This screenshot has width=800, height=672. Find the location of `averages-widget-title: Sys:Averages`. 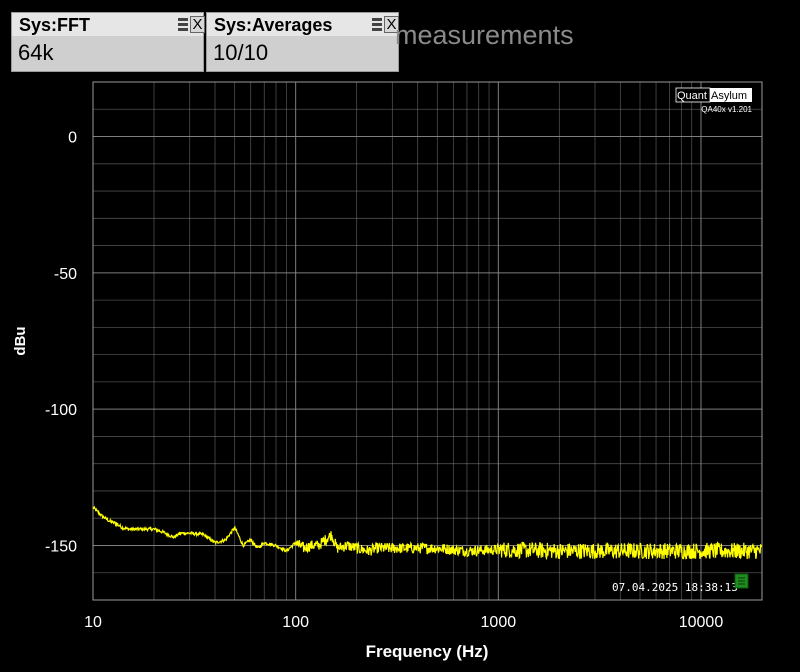

averages-widget-title: Sys:Averages is located at coordinates (273, 25).